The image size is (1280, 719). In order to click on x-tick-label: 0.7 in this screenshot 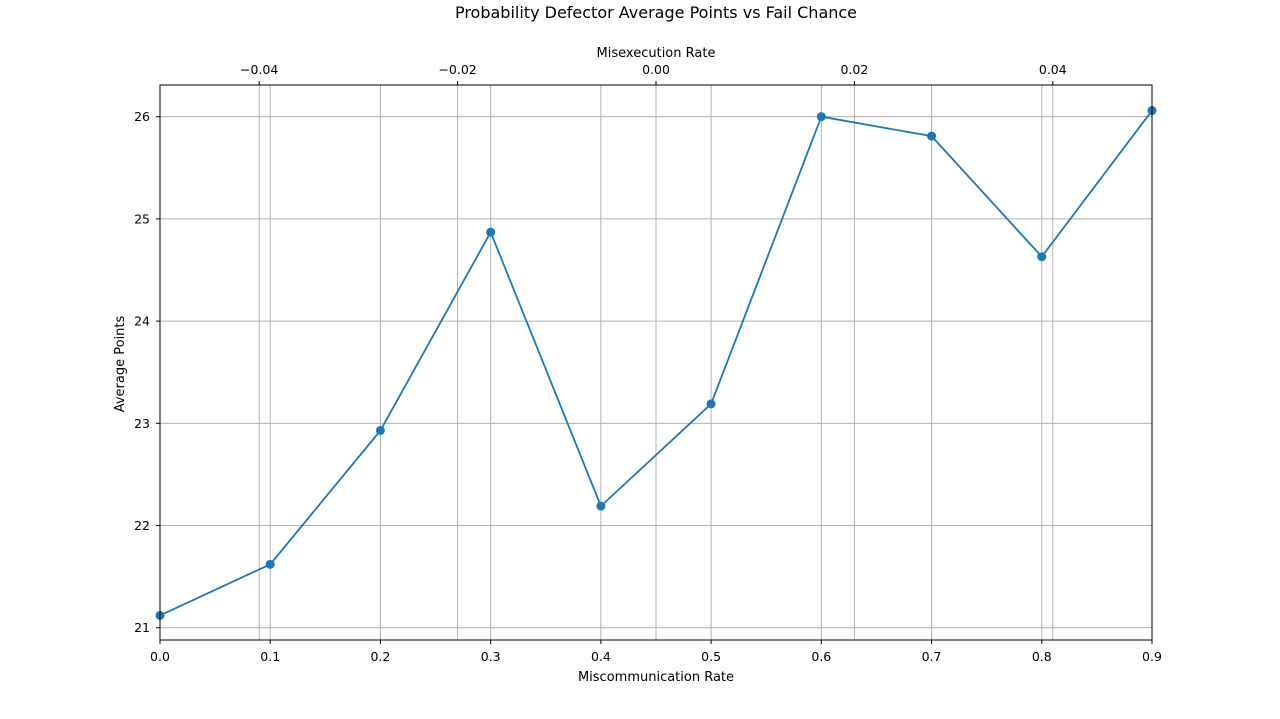, I will do `click(932, 656)`.